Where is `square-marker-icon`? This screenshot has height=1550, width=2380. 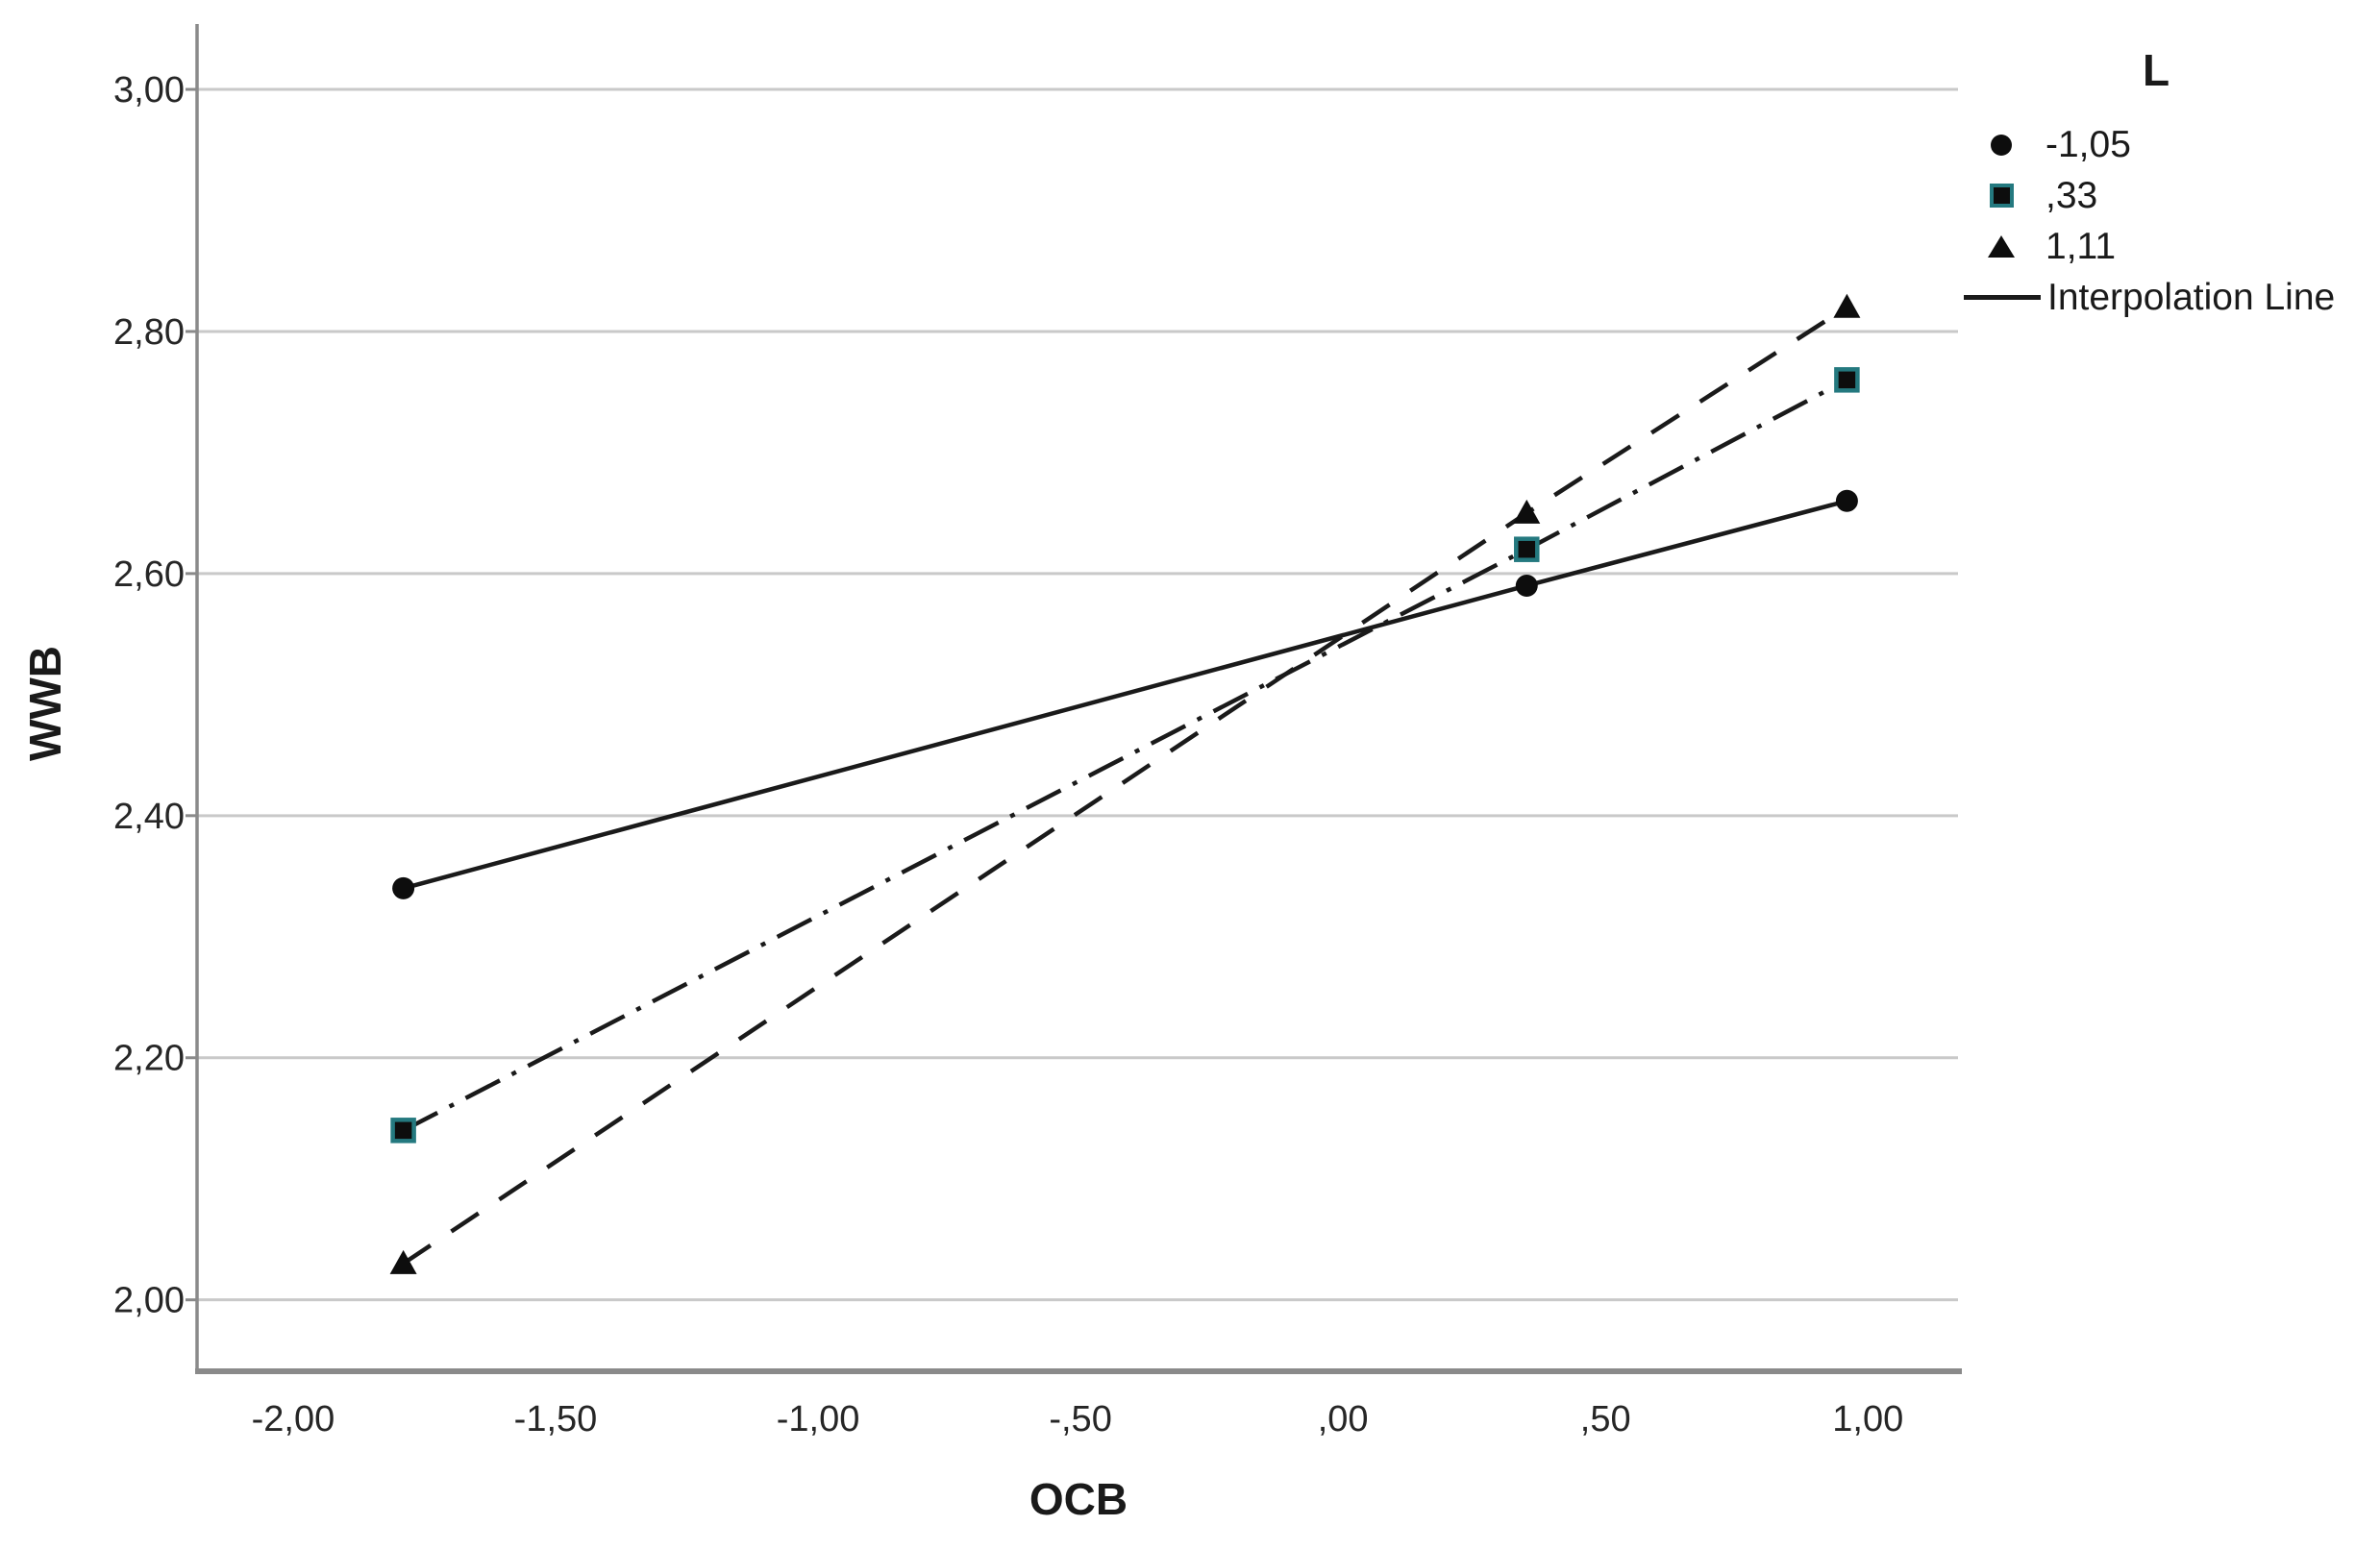
square-marker-icon is located at coordinates (2001, 196).